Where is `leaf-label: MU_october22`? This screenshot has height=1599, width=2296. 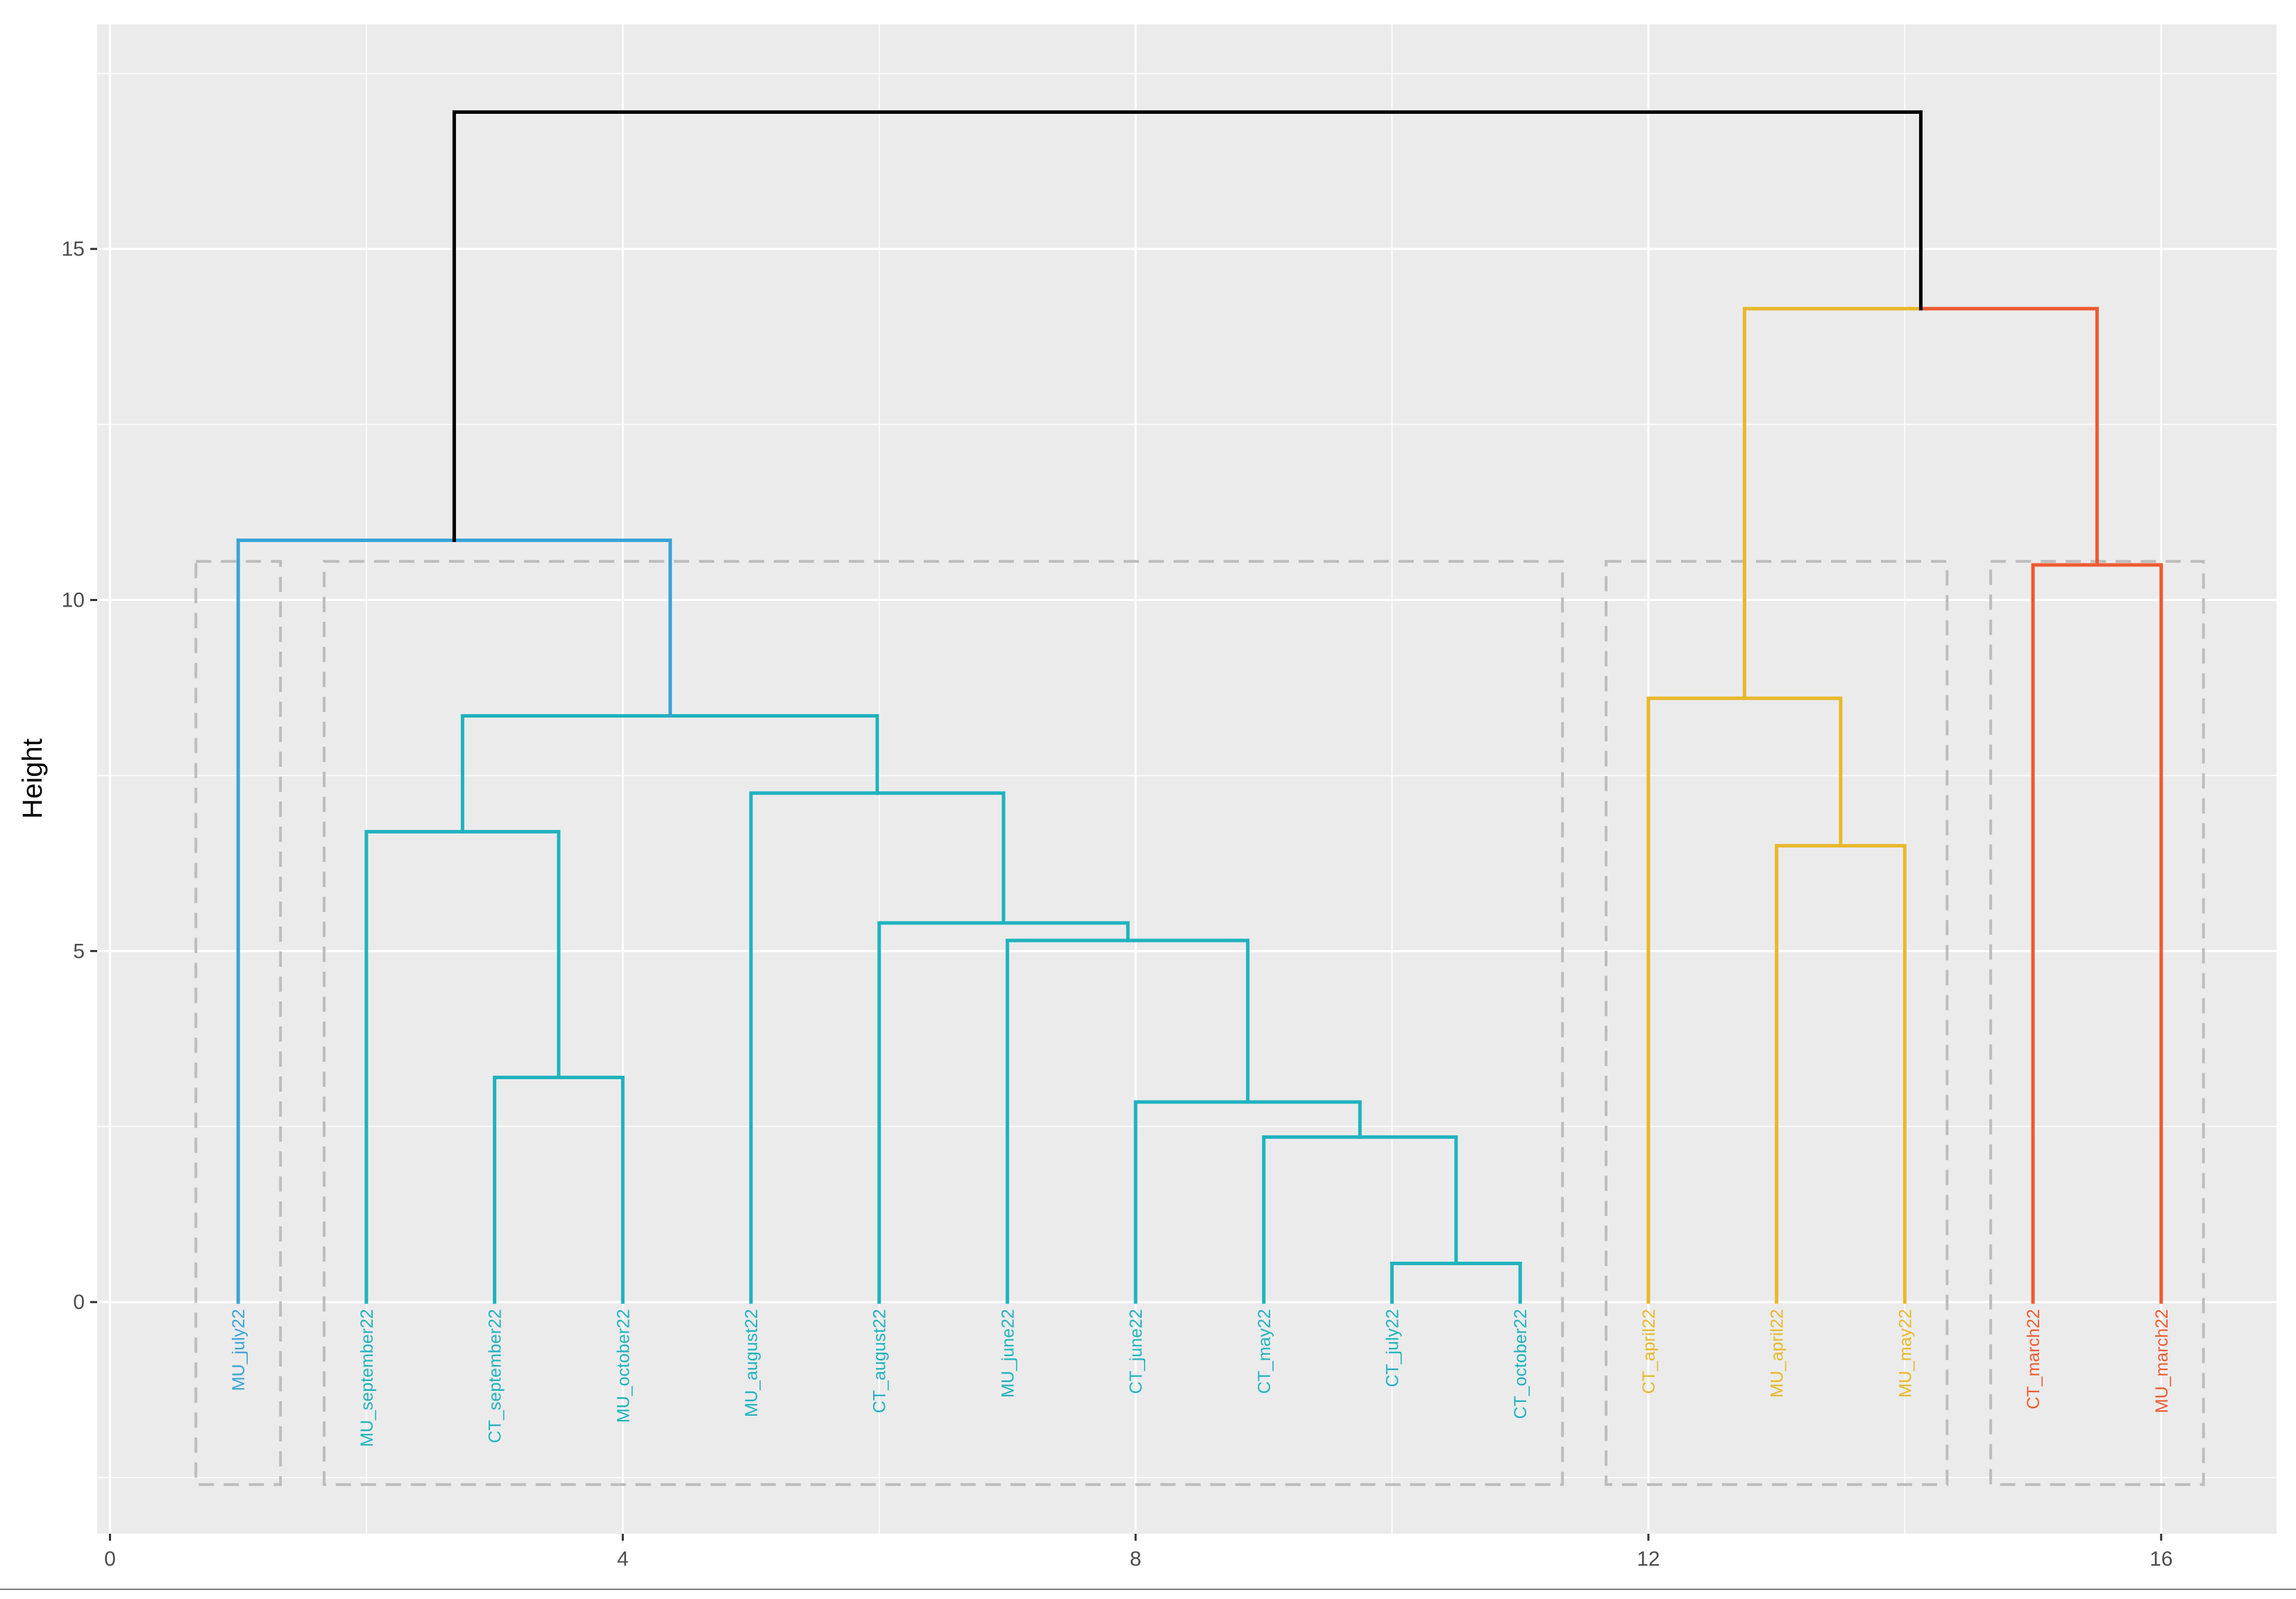 leaf-label: MU_october22 is located at coordinates (623, 1366).